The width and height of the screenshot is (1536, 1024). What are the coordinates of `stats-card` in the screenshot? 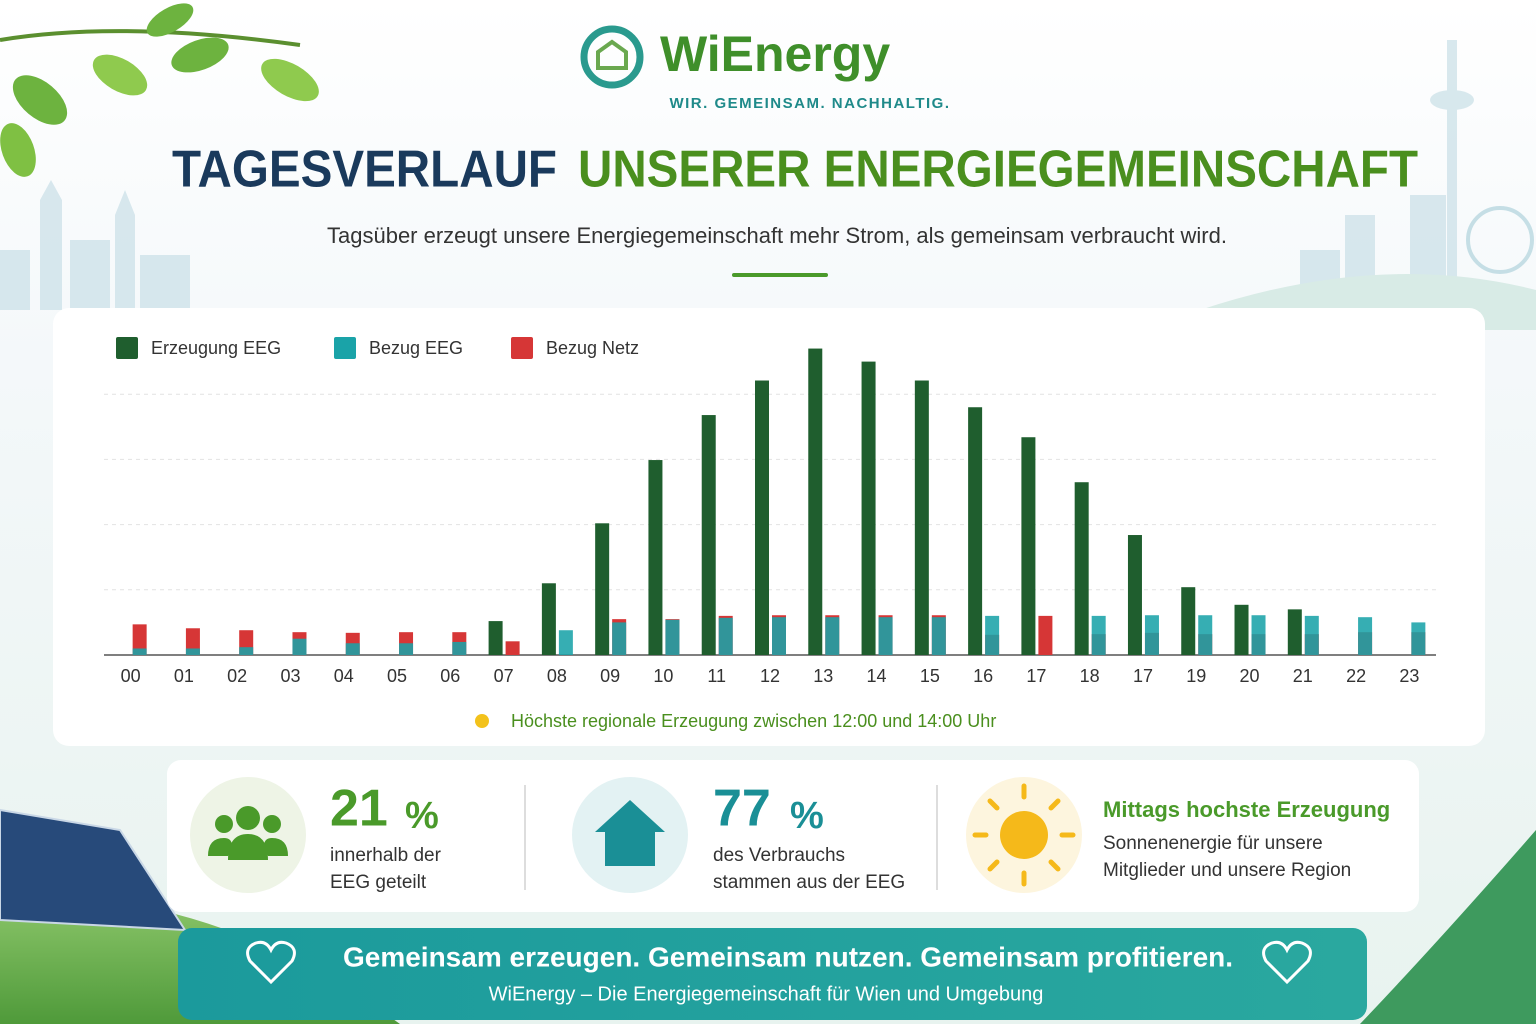 It's located at (793, 836).